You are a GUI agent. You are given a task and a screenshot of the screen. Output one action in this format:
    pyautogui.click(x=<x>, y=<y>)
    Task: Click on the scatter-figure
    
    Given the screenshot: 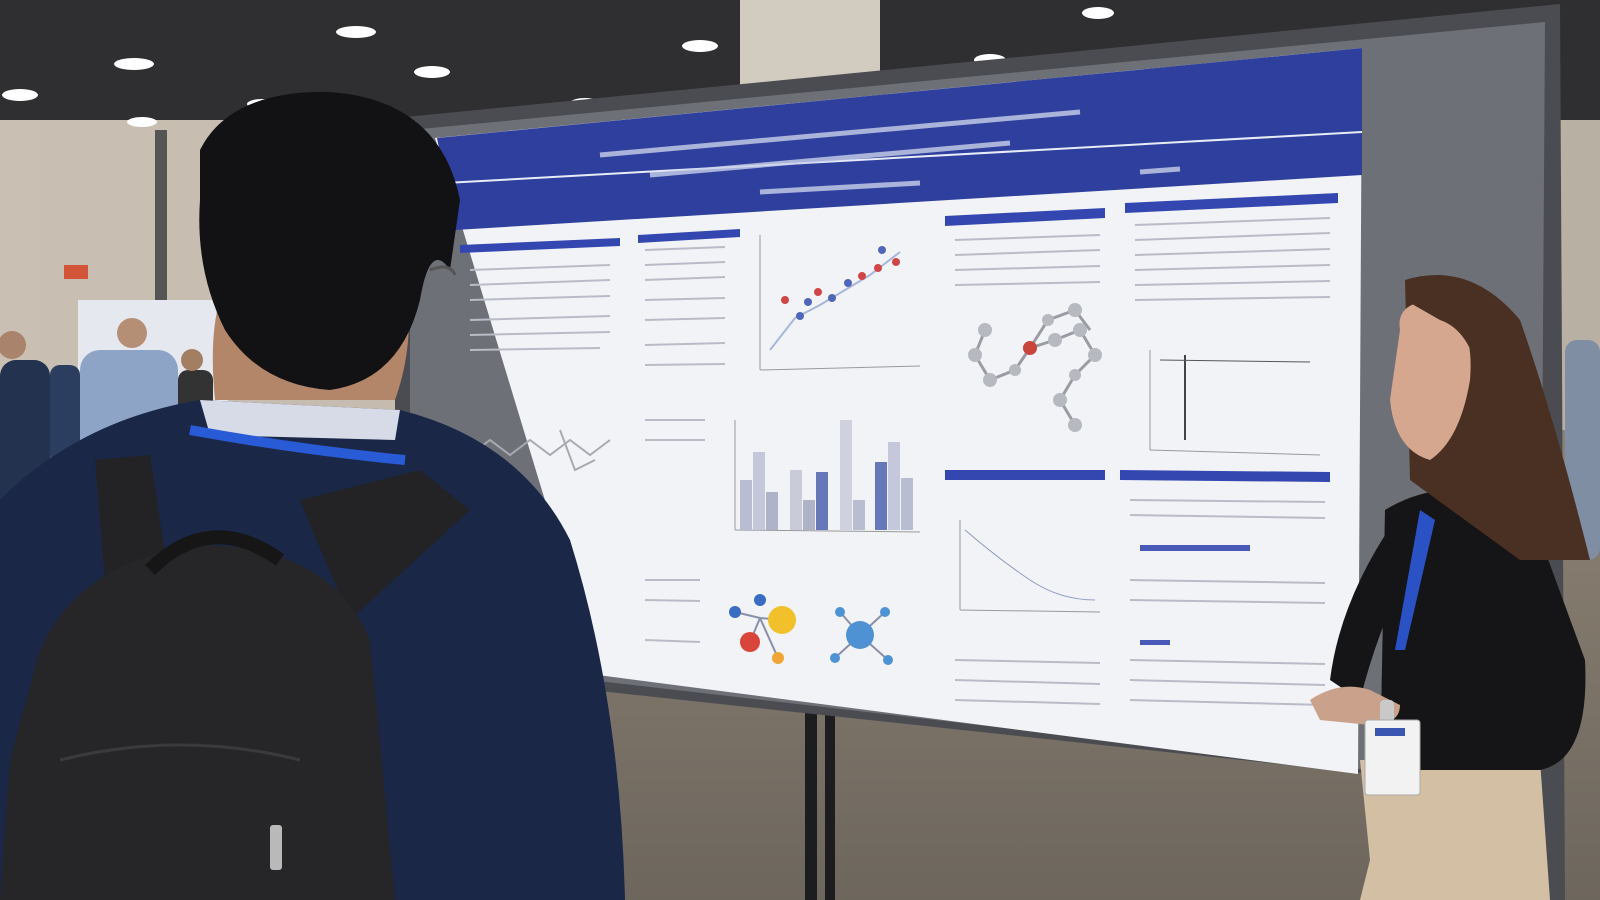 What is the action you would take?
    pyautogui.click(x=840, y=303)
    